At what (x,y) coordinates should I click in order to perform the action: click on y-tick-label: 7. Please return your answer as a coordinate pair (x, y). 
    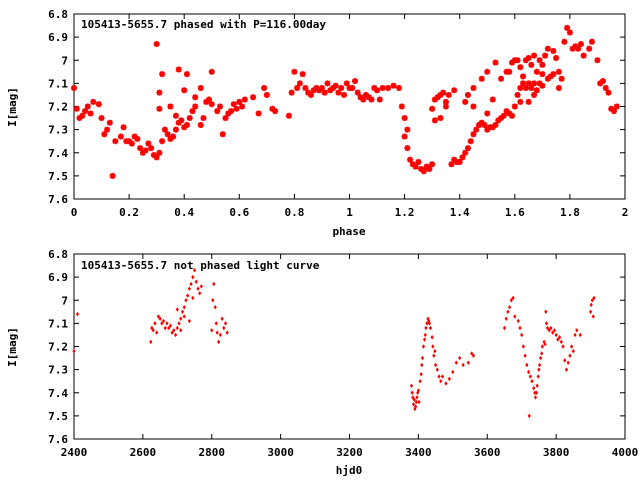
    Looking at the image, I should click on (64, 60).